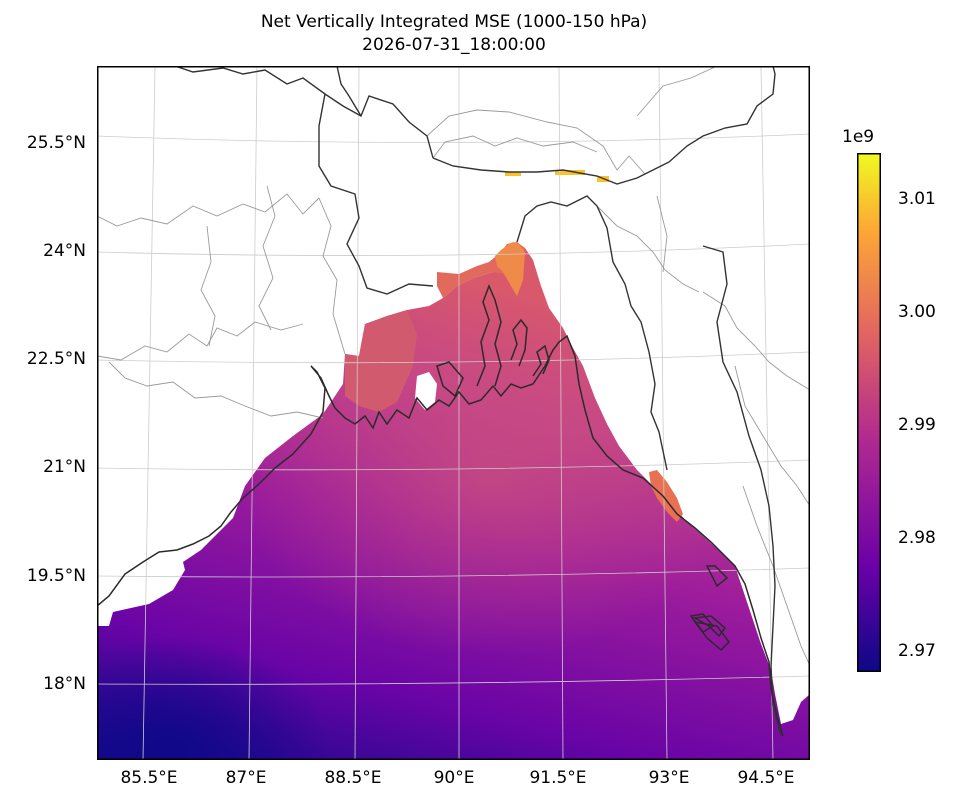 This screenshot has height=805, width=958. I want to click on colorbar-gradient, so click(869, 412).